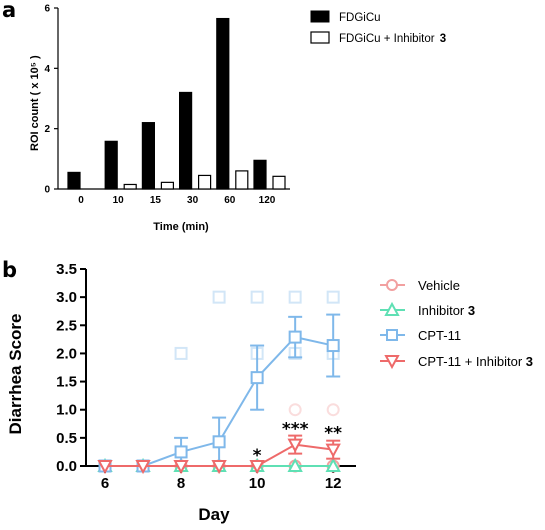 Image resolution: width=545 pixels, height=530 pixels. What do you see at coordinates (181, 483) in the screenshot?
I see `x-tick-label-b: 8` at bounding box center [181, 483].